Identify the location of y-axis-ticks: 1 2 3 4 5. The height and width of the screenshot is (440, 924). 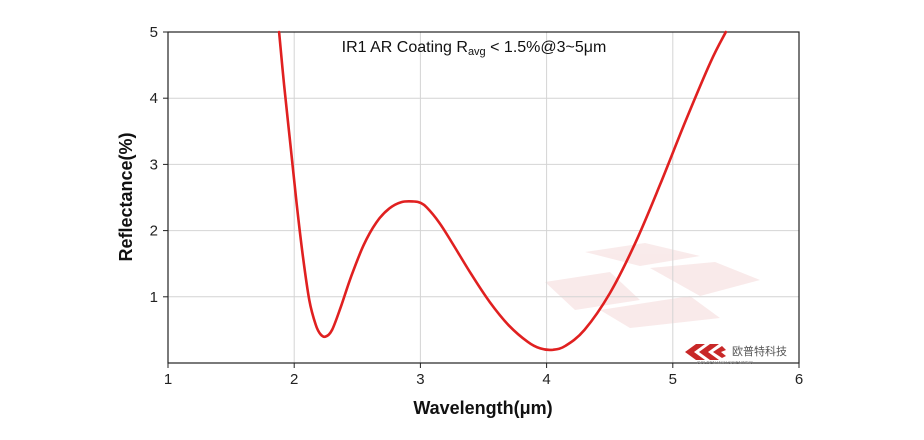
(159, 165).